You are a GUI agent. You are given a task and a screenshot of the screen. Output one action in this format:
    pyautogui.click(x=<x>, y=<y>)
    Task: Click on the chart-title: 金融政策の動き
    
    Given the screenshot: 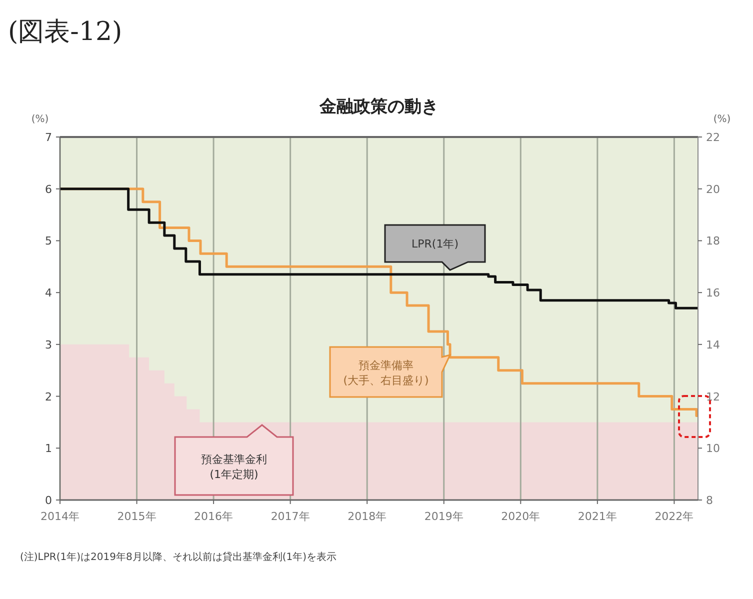 What is the action you would take?
    pyautogui.click(x=378, y=107)
    